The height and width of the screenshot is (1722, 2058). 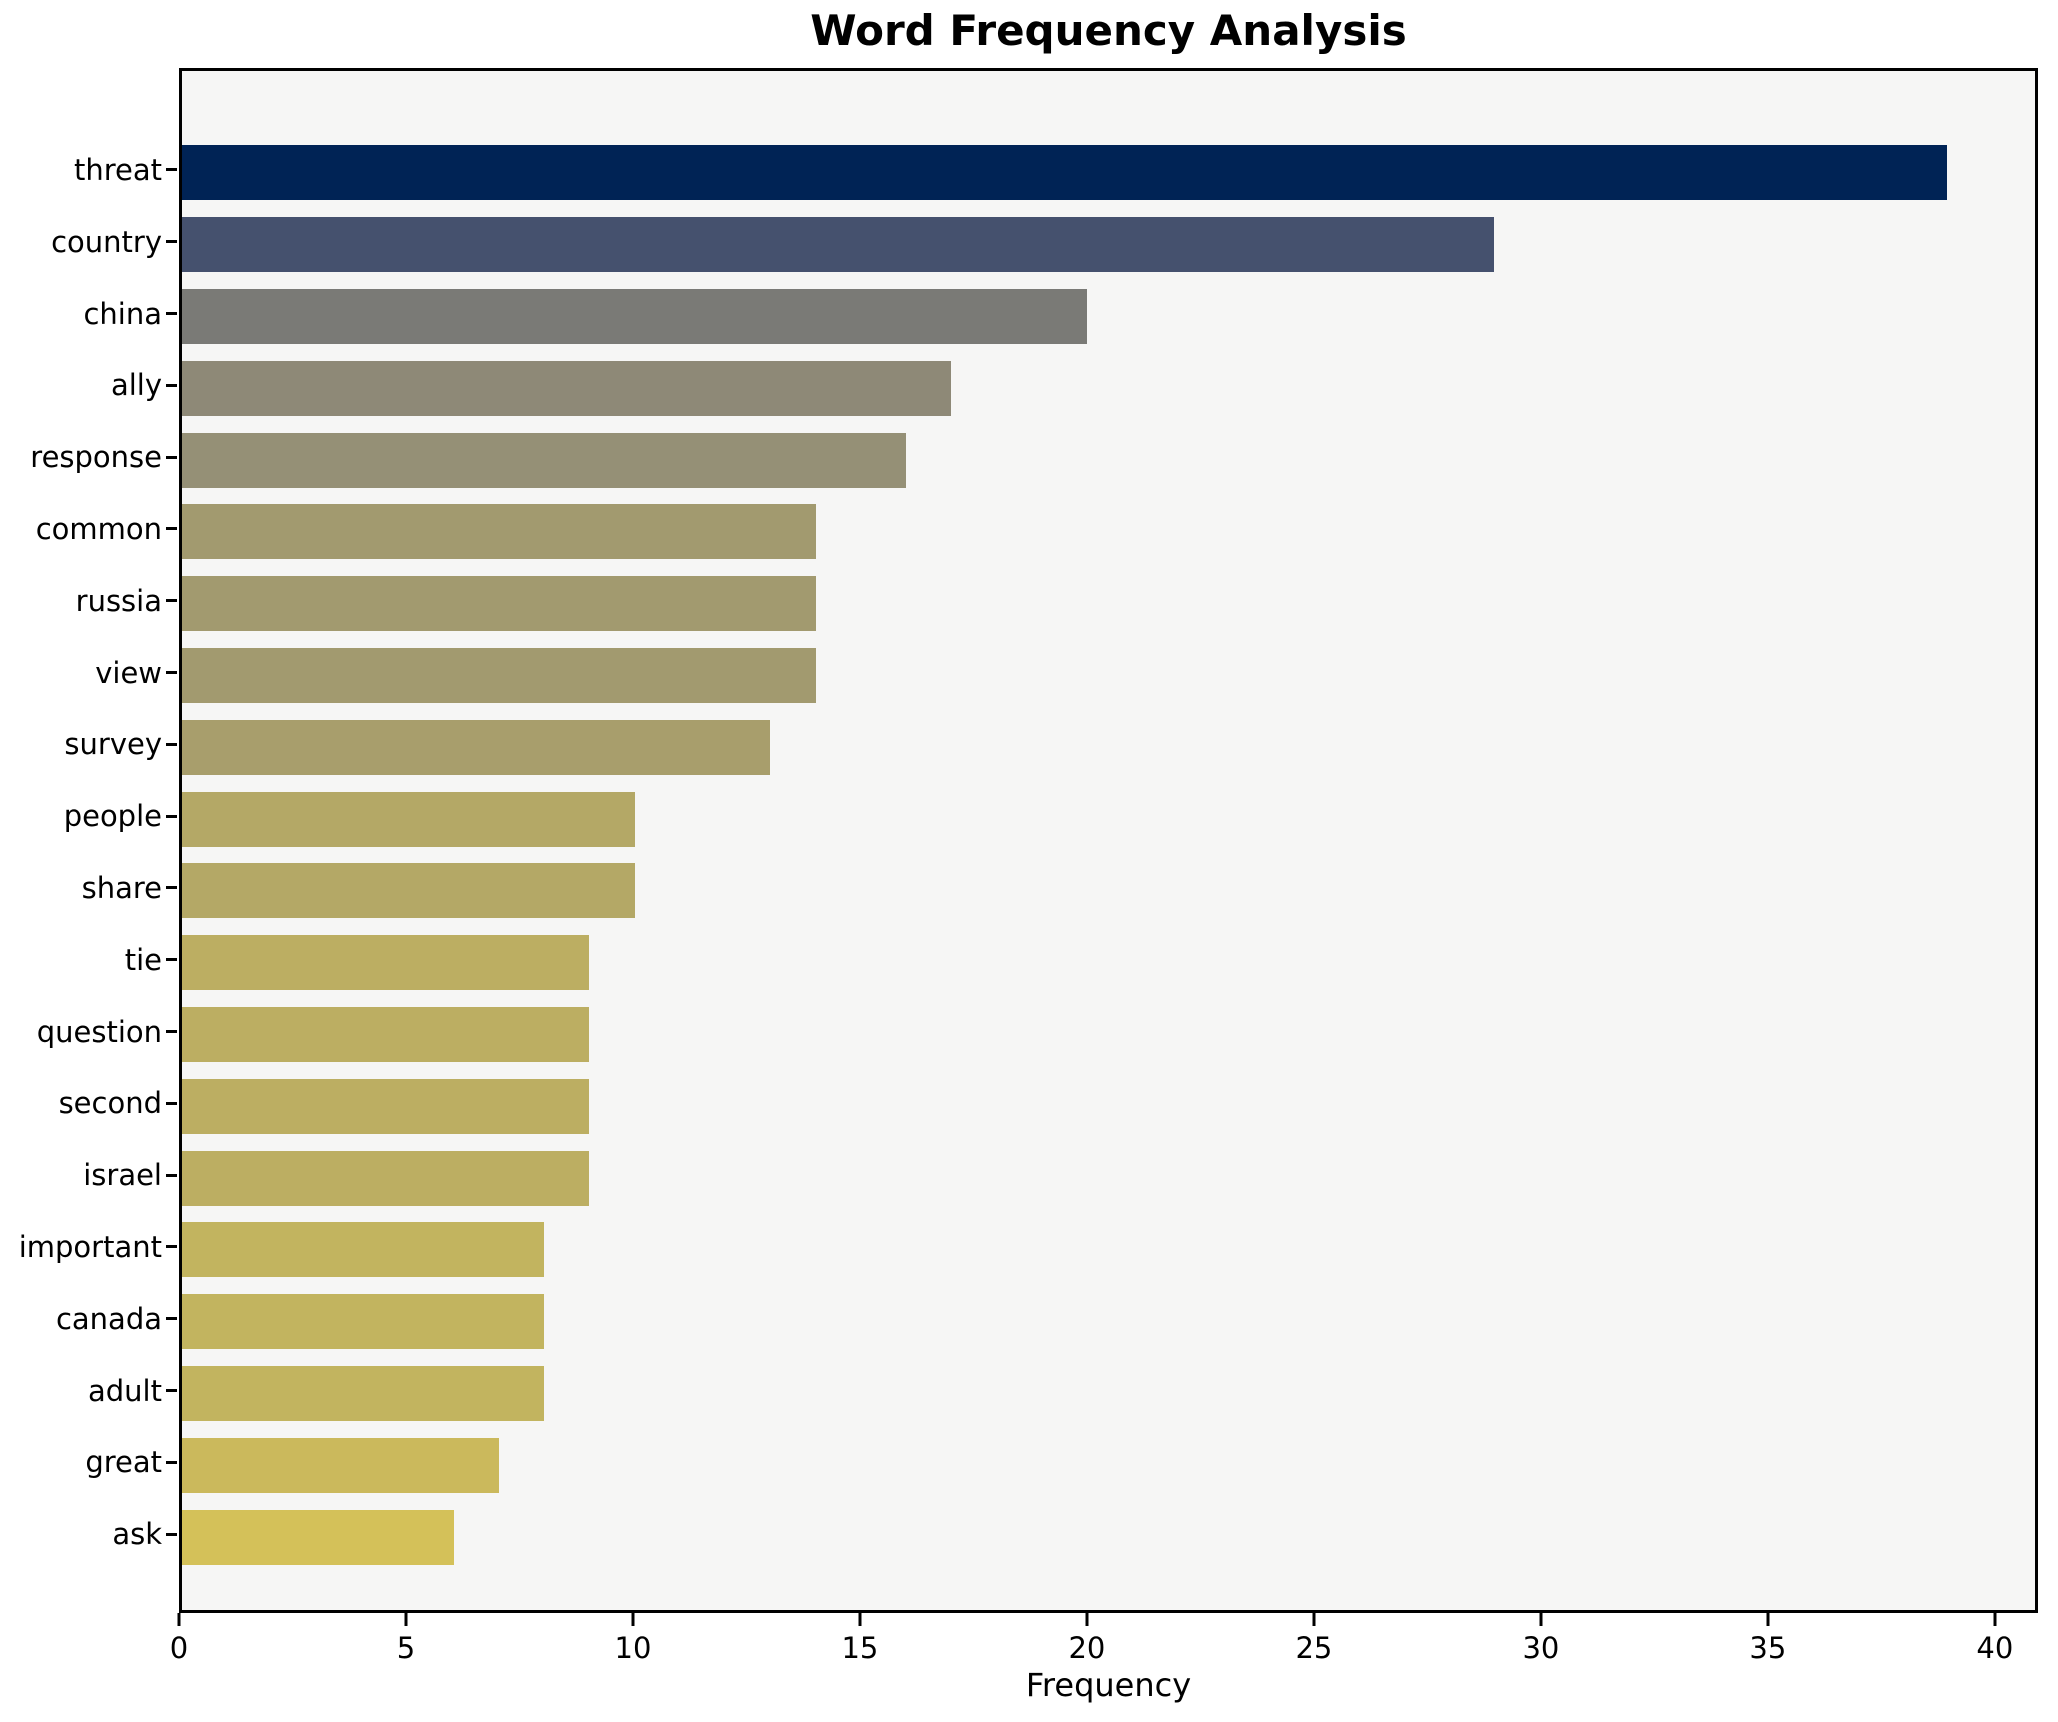 What do you see at coordinates (98, 528) in the screenshot?
I see `y-tick-label: common` at bounding box center [98, 528].